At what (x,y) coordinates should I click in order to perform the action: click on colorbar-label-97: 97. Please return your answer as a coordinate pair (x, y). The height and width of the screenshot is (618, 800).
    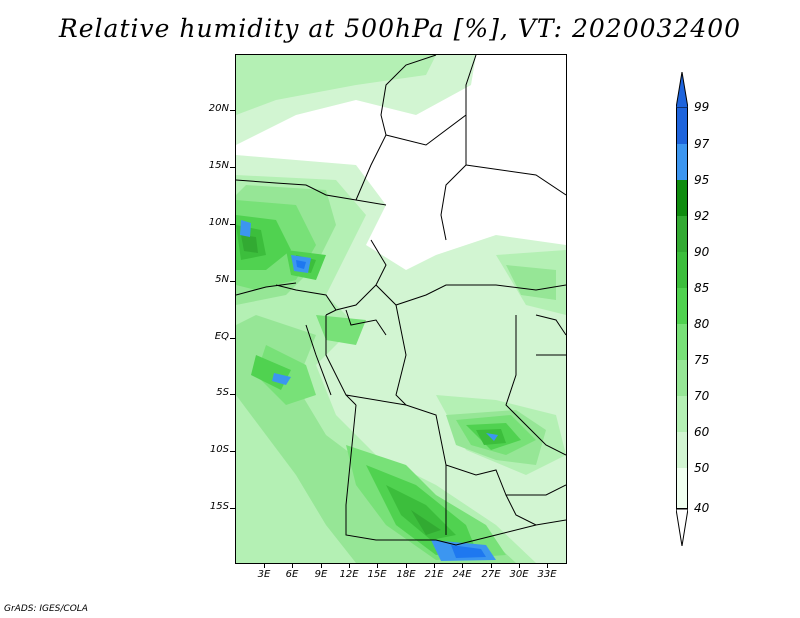
    Looking at the image, I should click on (702, 144).